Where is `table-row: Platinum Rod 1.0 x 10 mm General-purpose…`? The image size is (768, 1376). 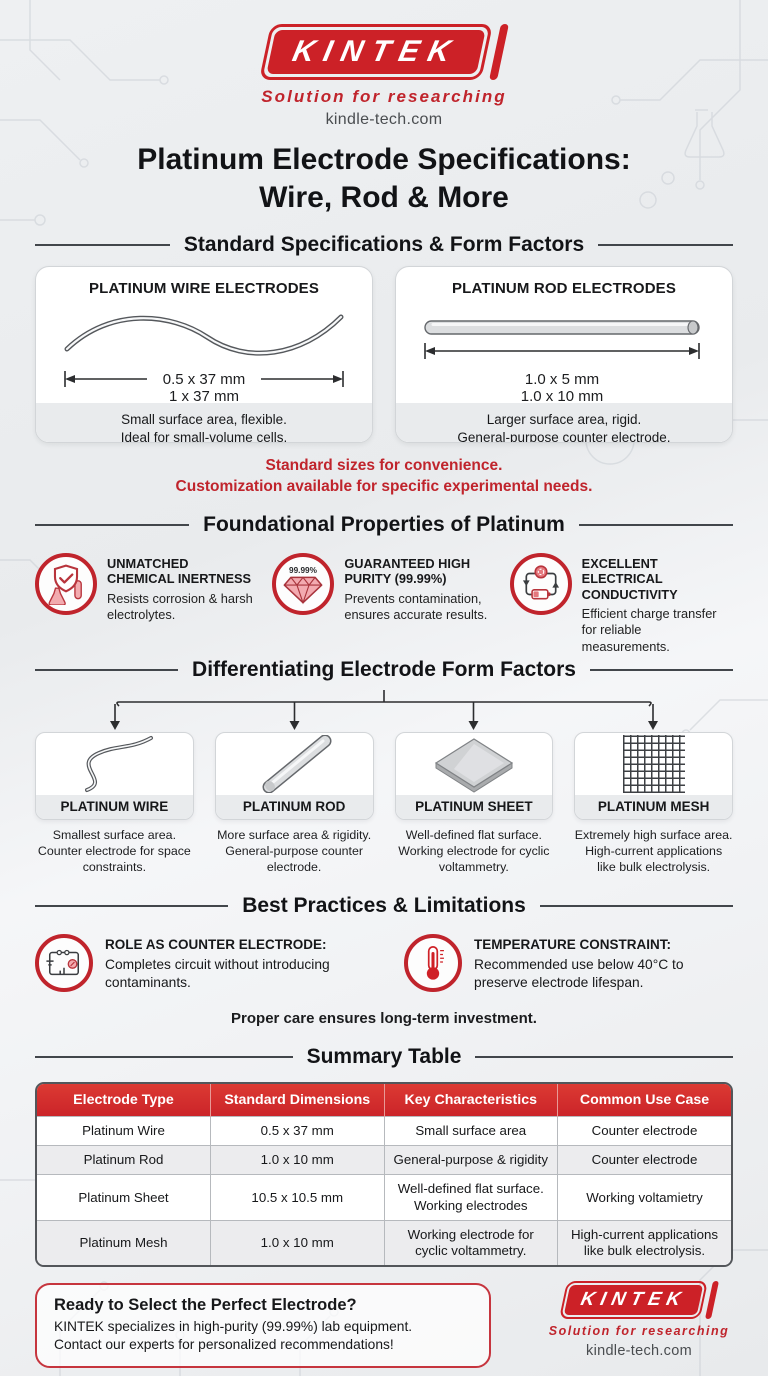
table-row: Platinum Rod 1.0 x 10 mm General-purpose… is located at coordinates (384, 1160).